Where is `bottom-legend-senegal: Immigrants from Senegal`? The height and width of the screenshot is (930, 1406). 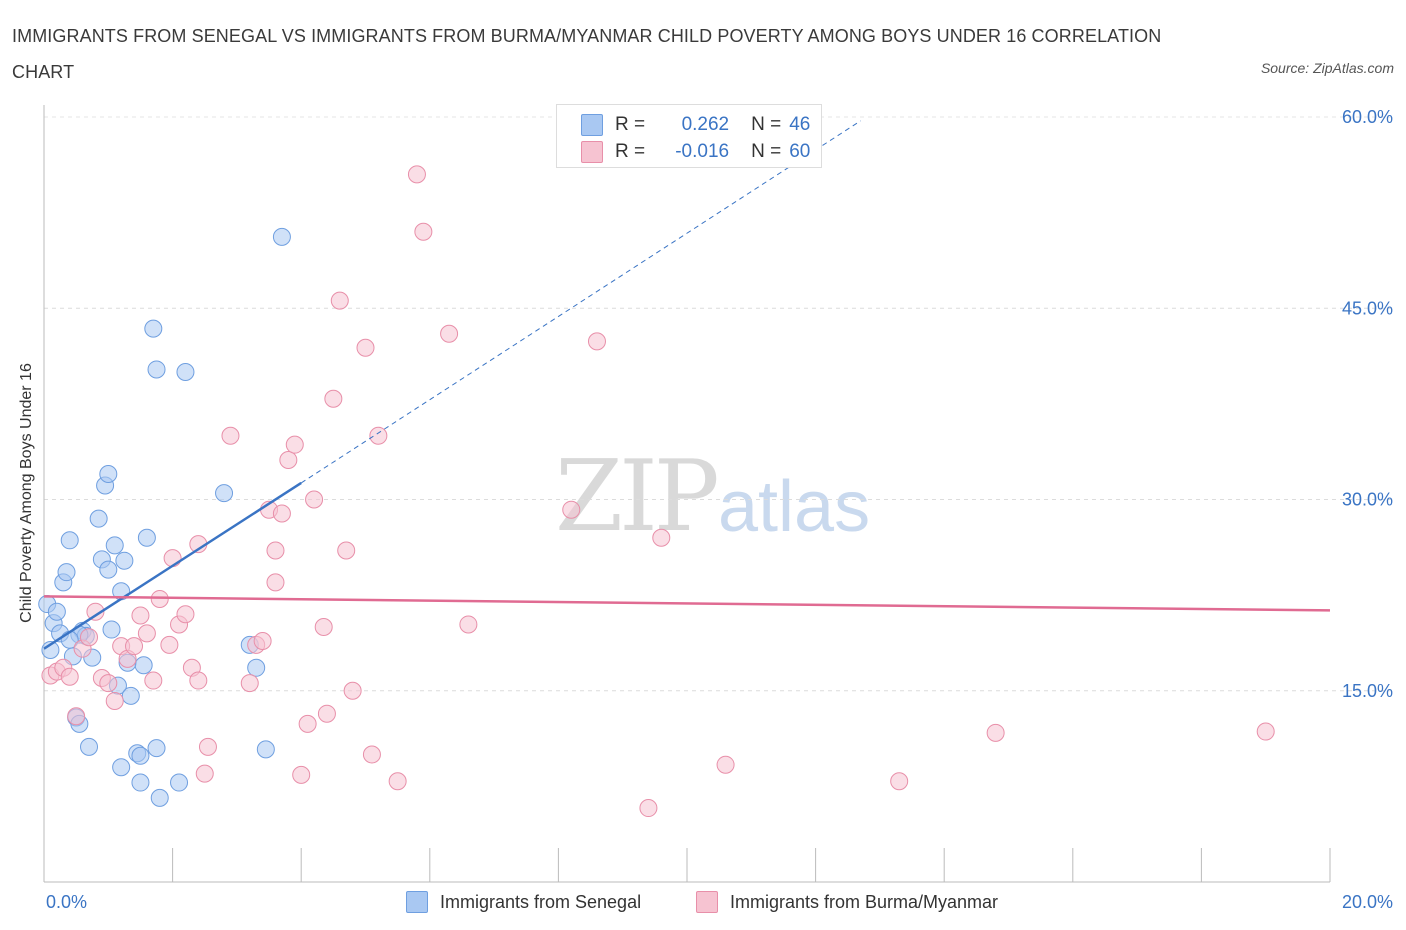
bottom-legend-senegal: Immigrants from Senegal is located at coordinates (523, 902).